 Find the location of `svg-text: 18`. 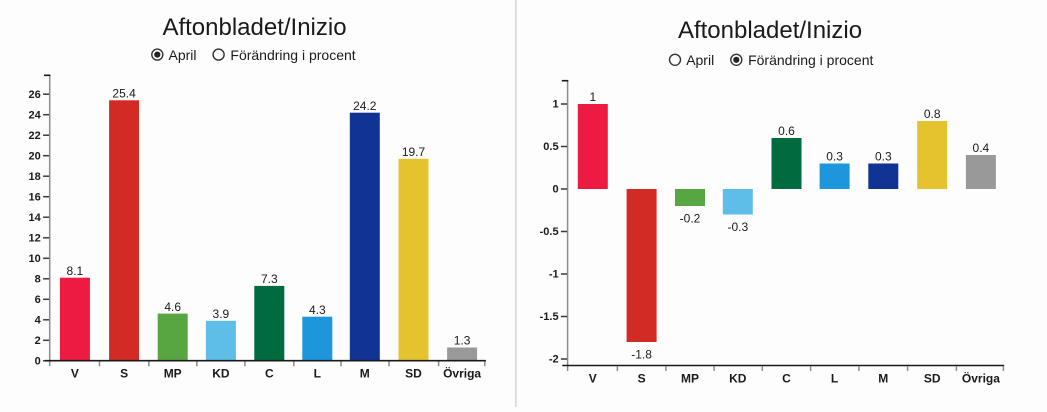

svg-text: 18 is located at coordinates (35, 177).